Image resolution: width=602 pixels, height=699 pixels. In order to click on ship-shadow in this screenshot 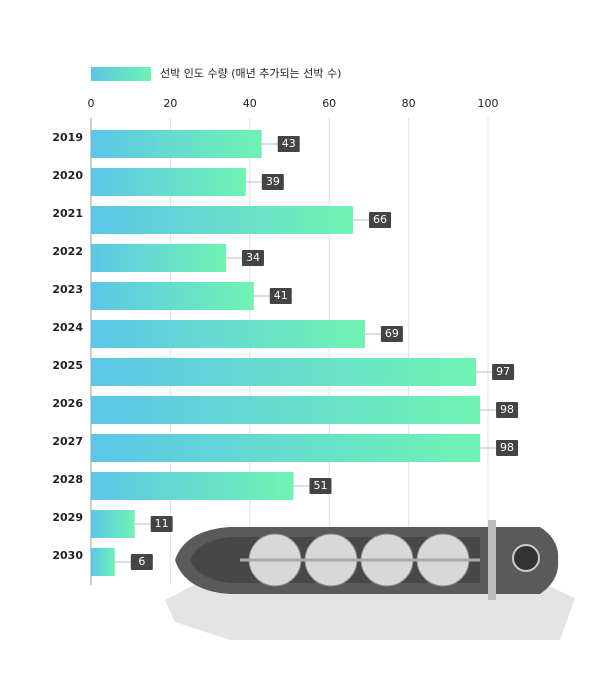, I will do `click(370, 611)`.